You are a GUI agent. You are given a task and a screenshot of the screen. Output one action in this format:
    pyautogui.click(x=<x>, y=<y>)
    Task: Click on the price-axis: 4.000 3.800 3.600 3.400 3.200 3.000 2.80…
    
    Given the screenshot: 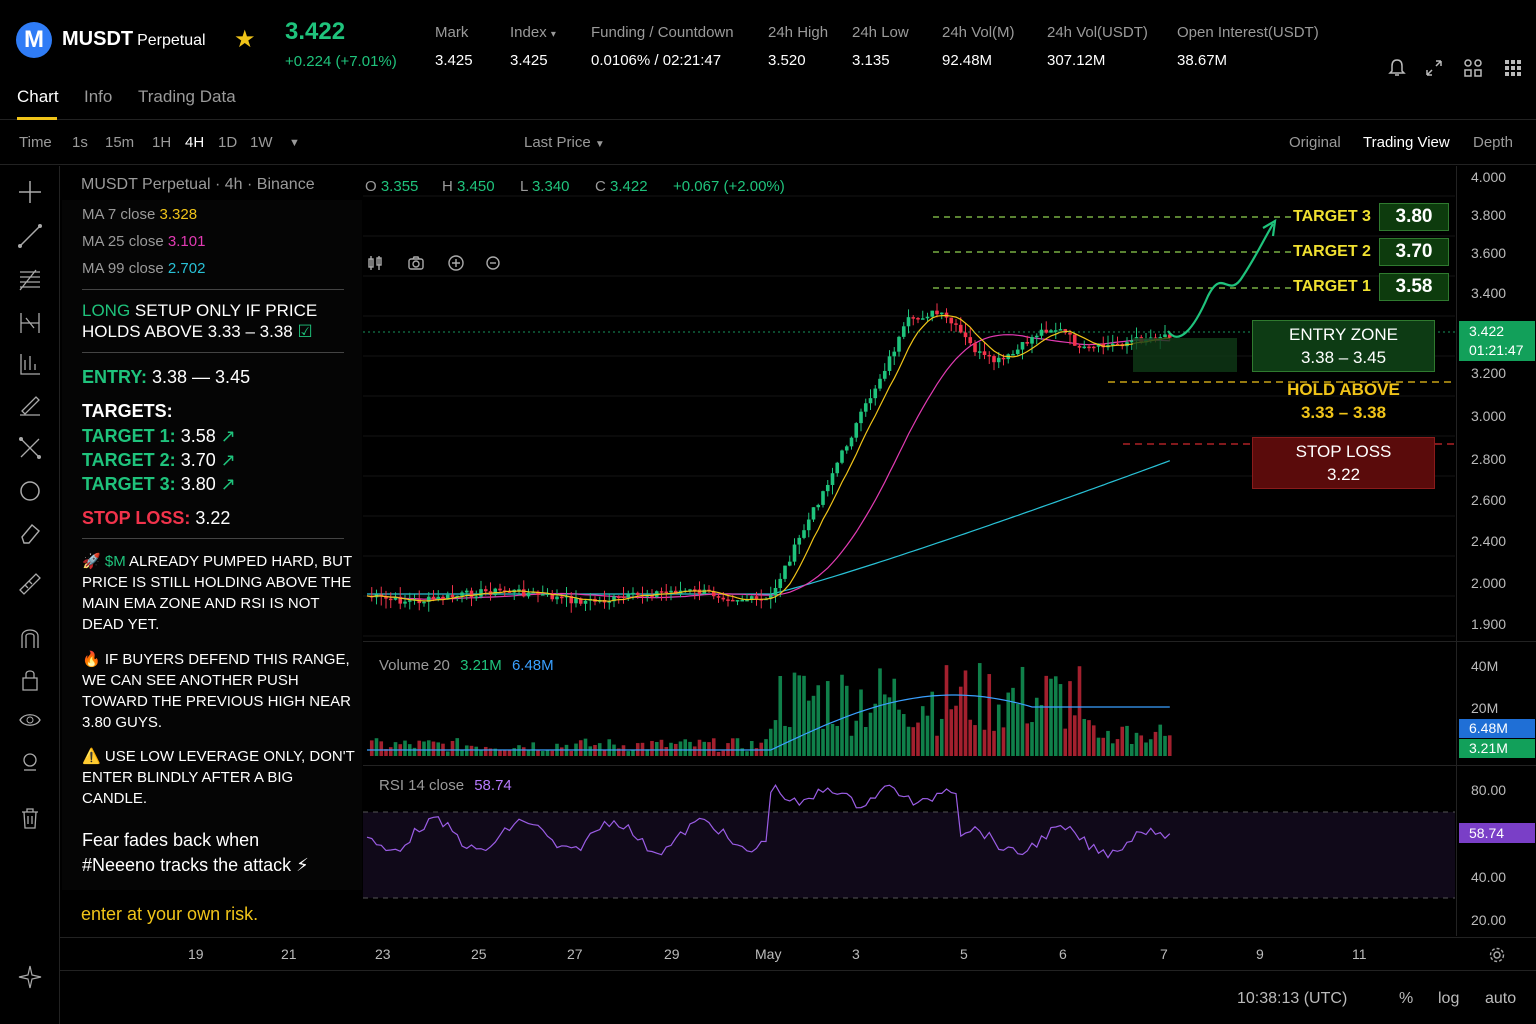 What is the action you would take?
    pyautogui.click(x=1496, y=551)
    